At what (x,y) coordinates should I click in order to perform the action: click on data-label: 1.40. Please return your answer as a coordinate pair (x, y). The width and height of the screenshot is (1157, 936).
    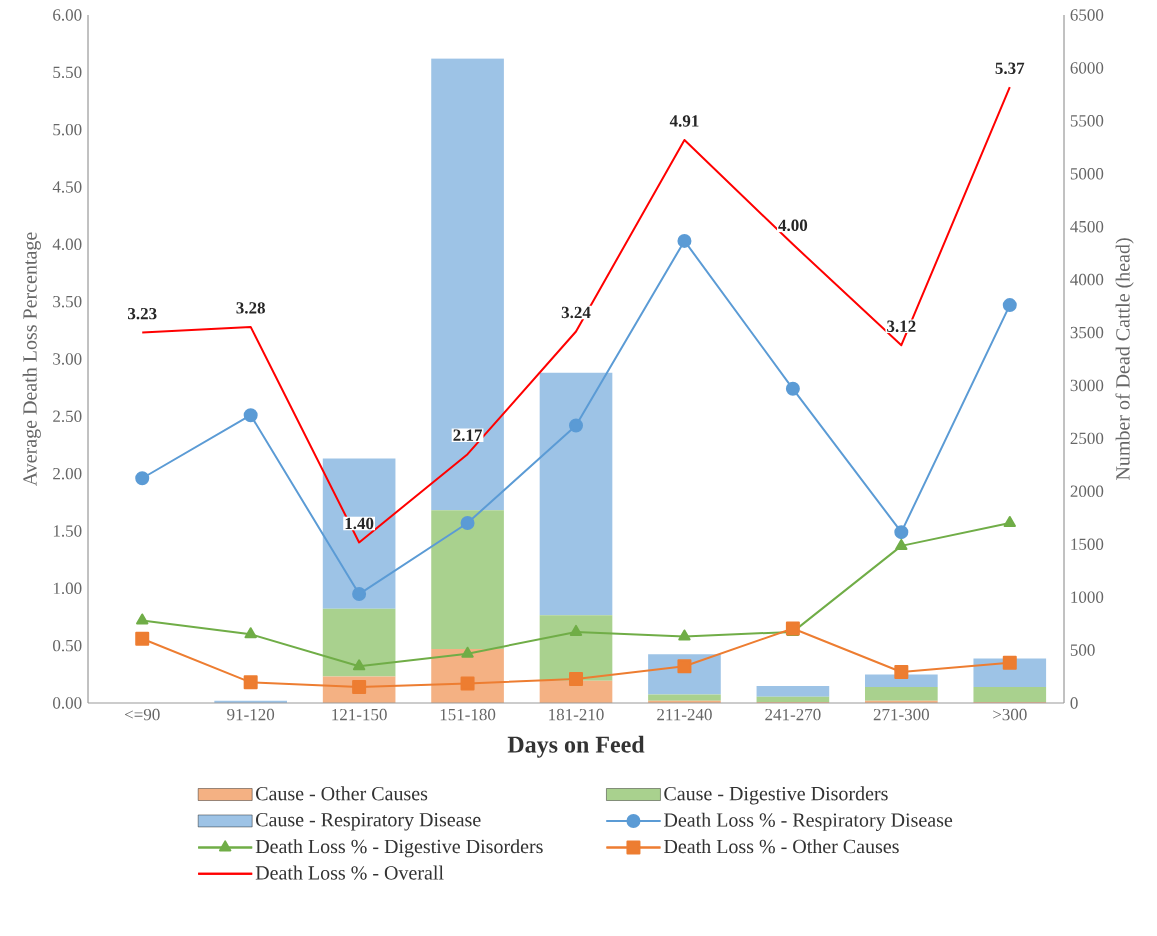
    Looking at the image, I should click on (359, 523).